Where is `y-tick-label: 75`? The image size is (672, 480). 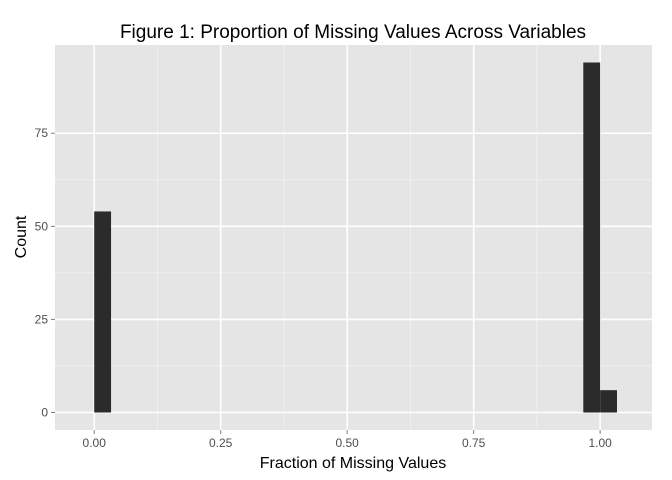 y-tick-label: 75 is located at coordinates (42, 133).